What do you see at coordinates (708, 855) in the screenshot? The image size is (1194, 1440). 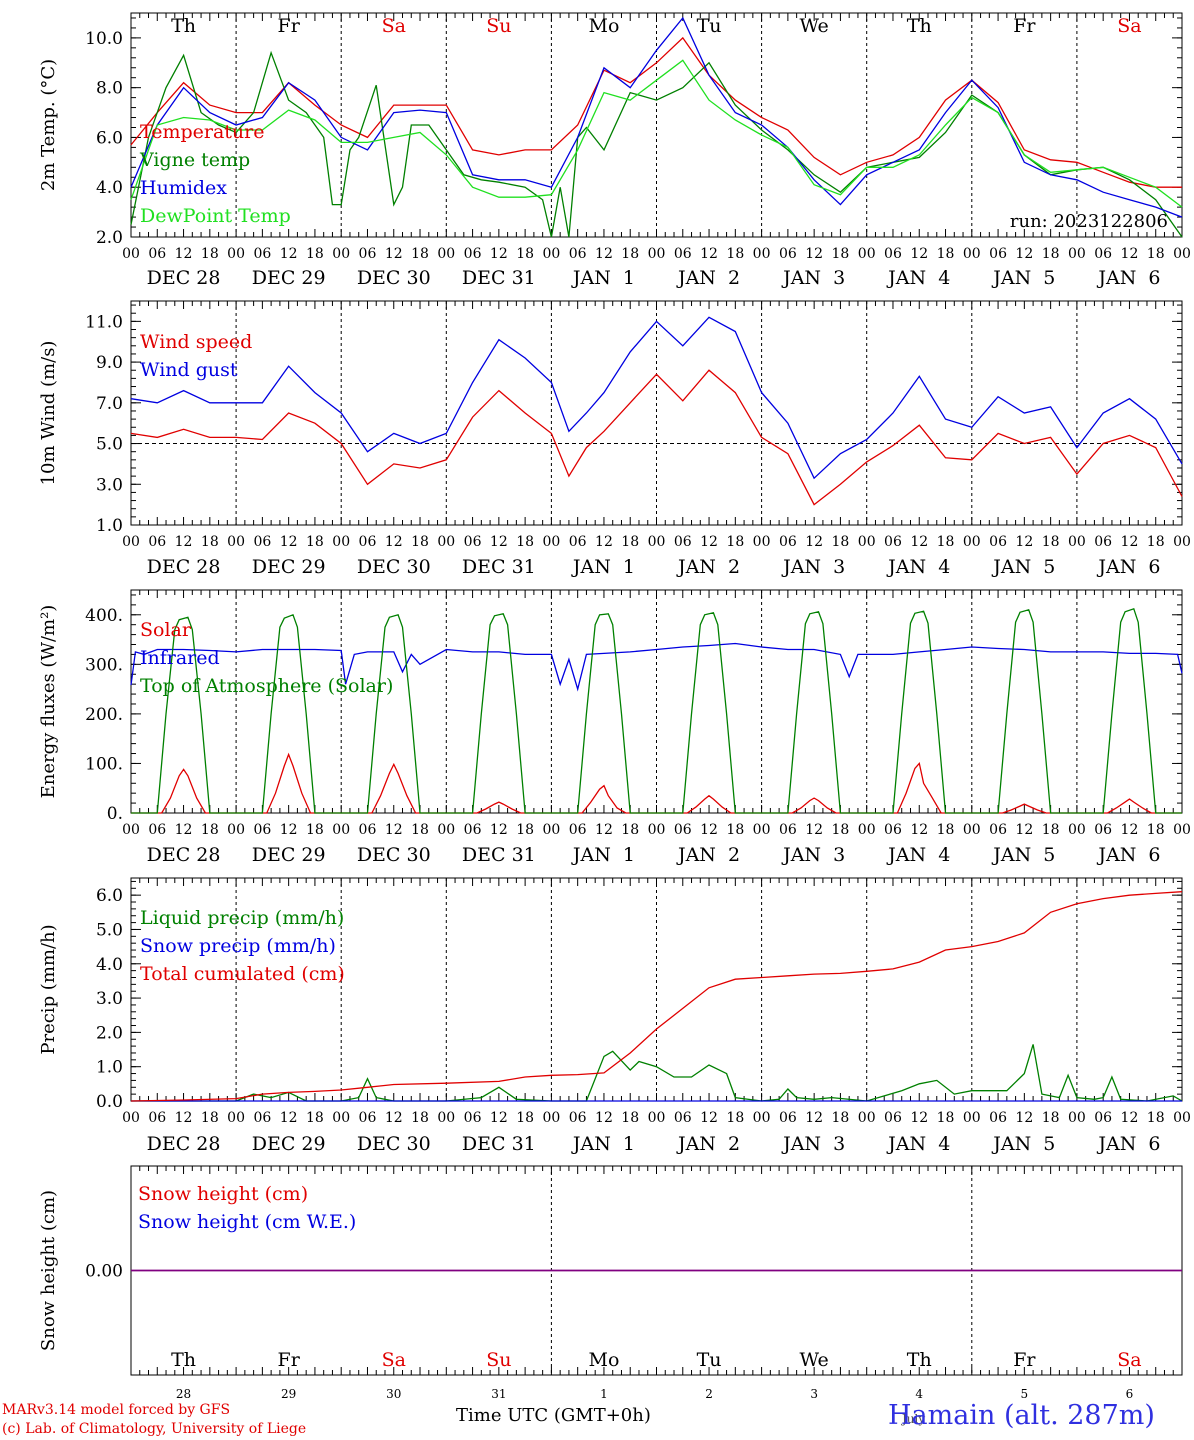 I see `date-label: JAN 2` at bounding box center [708, 855].